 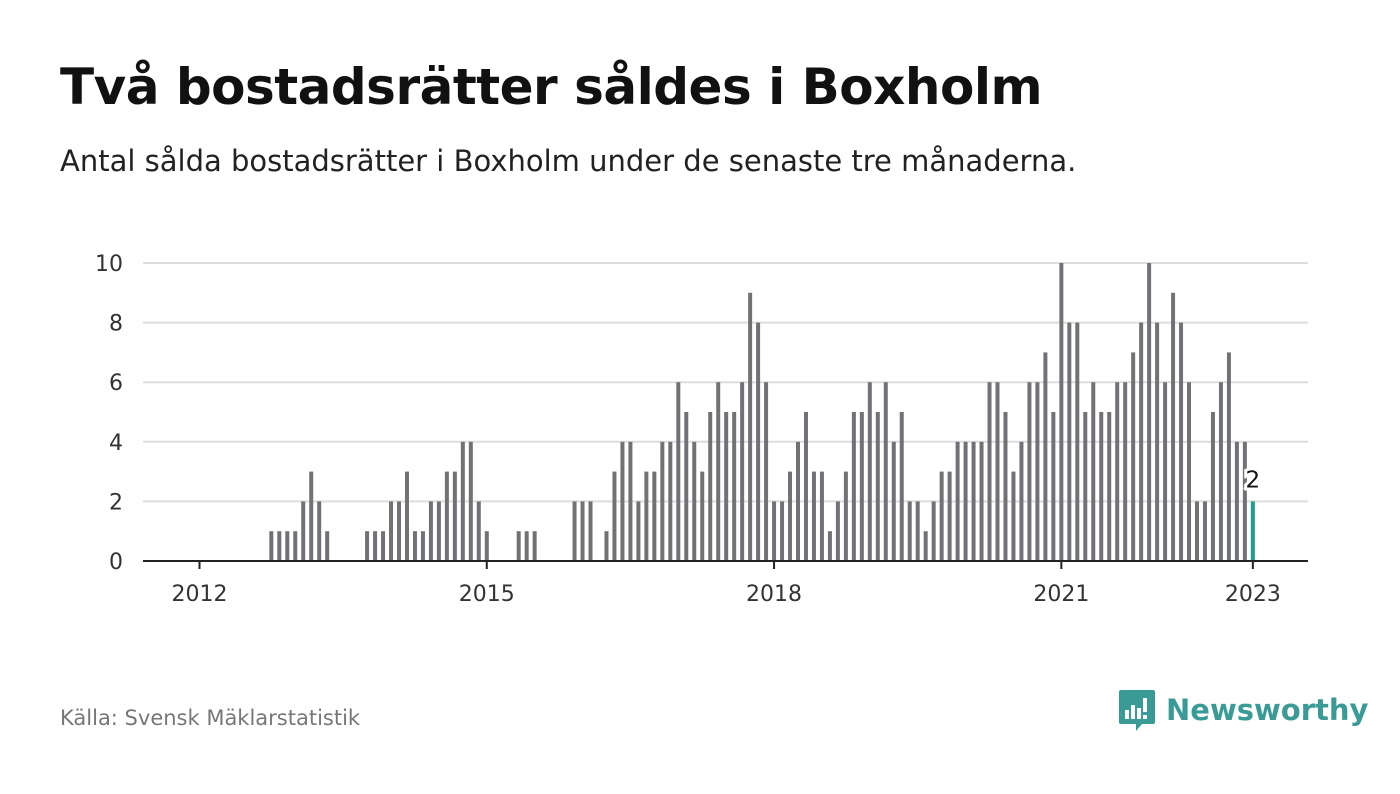 What do you see at coordinates (116, 443) in the screenshot?
I see `y-tick-label: 4` at bounding box center [116, 443].